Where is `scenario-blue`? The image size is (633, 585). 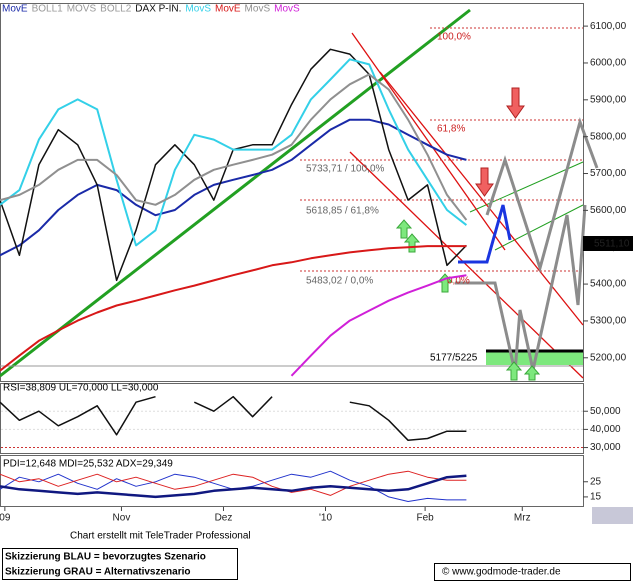
scenario-blue is located at coordinates (485, 234).